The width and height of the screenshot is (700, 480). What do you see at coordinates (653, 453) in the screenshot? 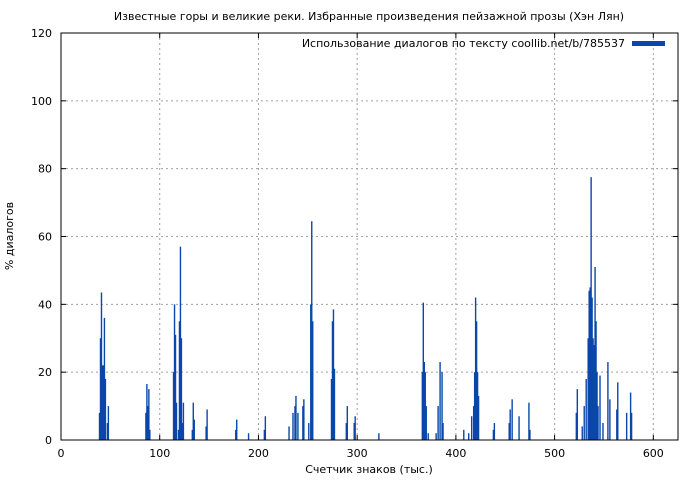
I see `x-tick-label: 600` at bounding box center [653, 453].